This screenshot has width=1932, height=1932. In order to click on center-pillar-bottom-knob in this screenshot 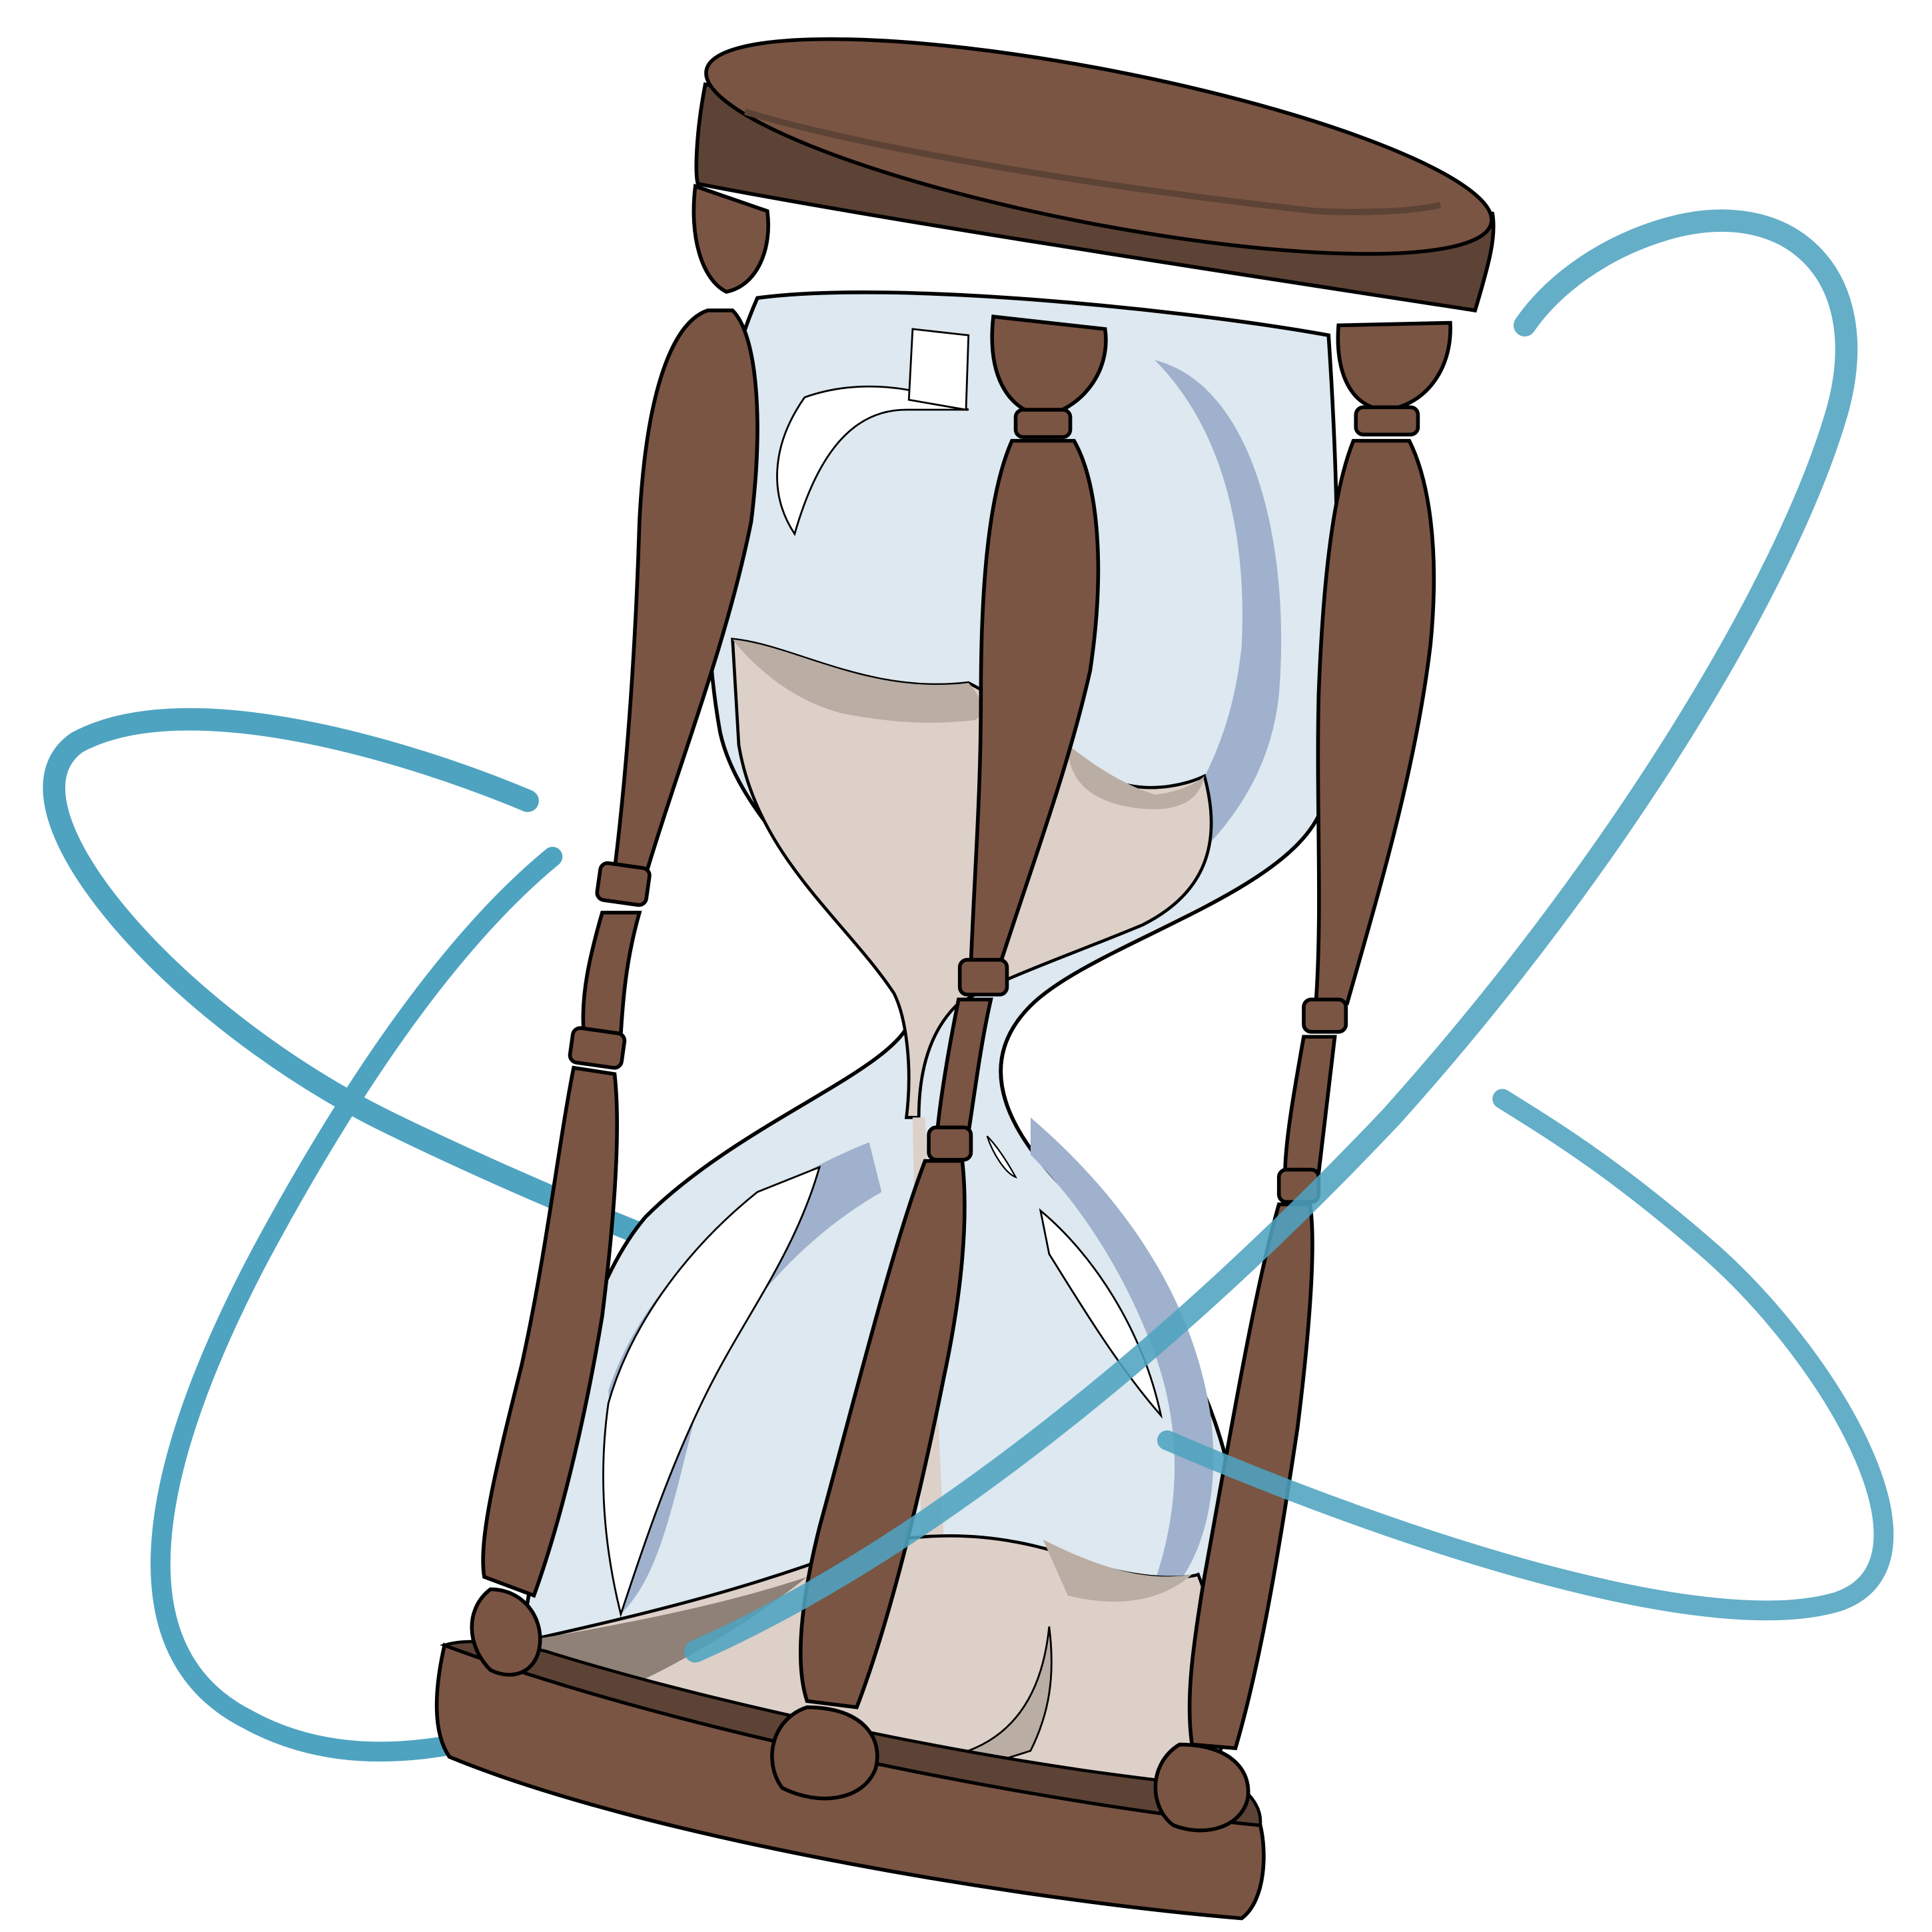, I will do `click(824, 1753)`.